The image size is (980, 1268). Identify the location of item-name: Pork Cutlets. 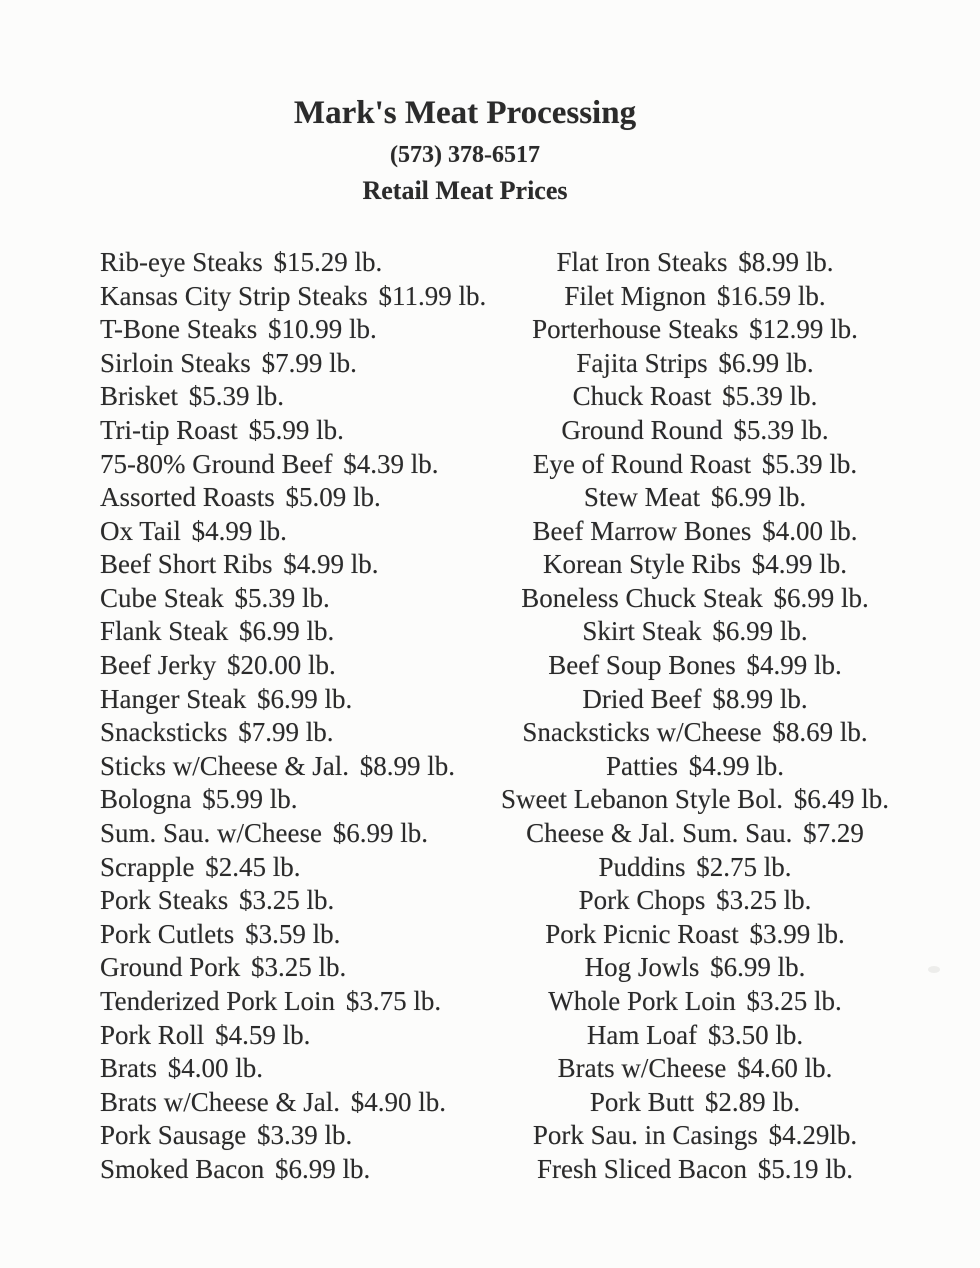
(167, 933).